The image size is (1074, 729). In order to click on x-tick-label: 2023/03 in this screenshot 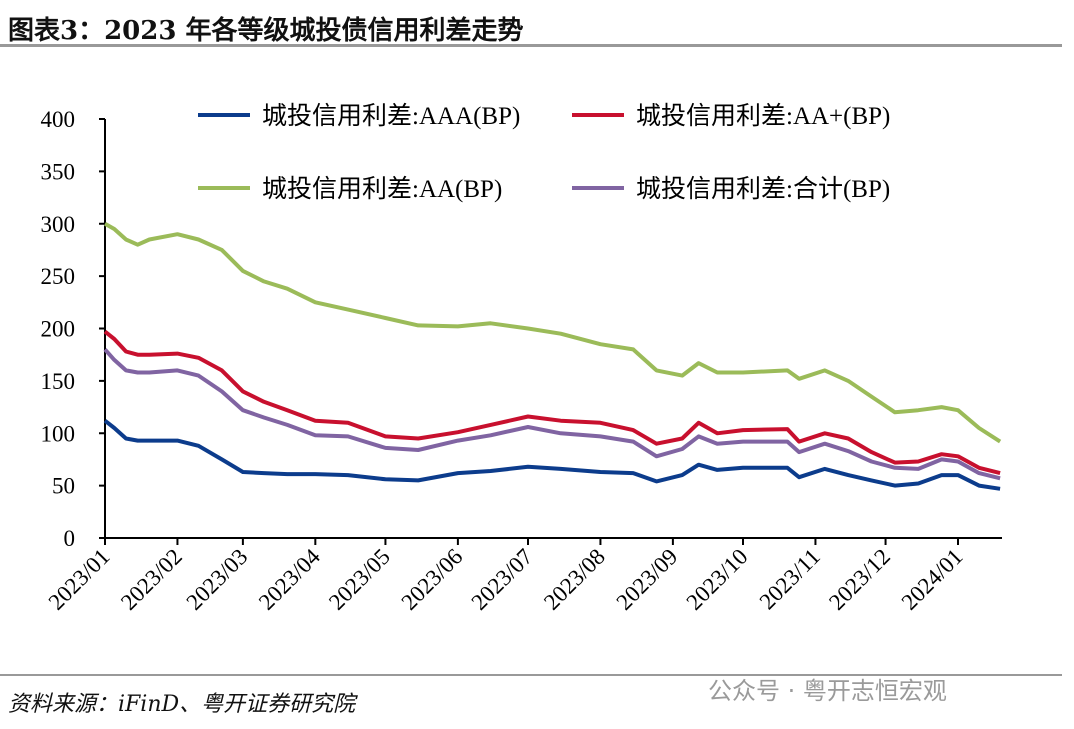, I will do `click(216, 579)`.